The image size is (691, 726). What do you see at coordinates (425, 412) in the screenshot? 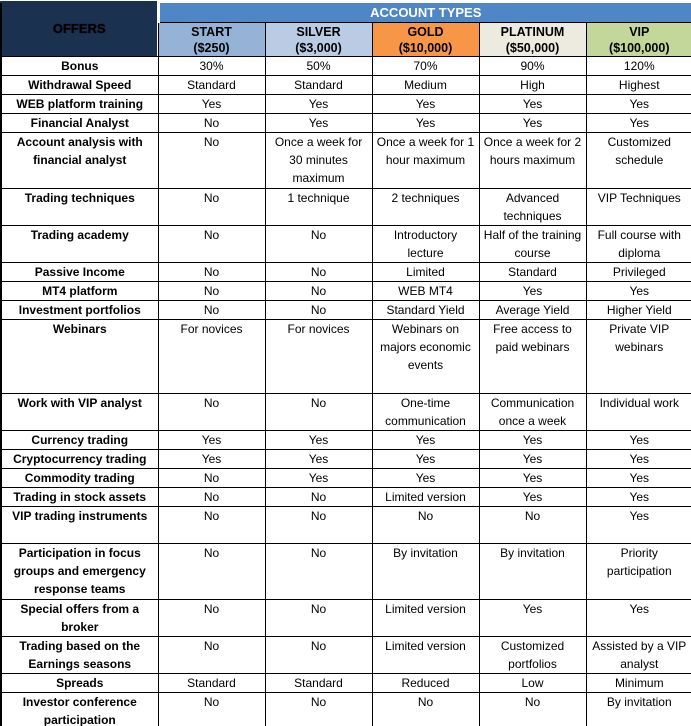
I see `offer-value: One-time communication` at bounding box center [425, 412].